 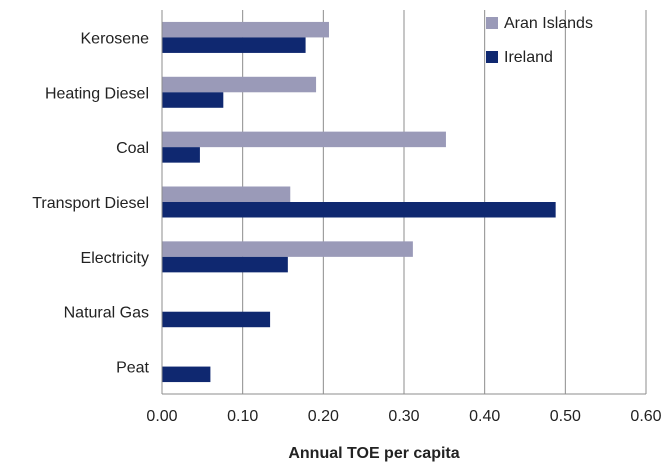 What do you see at coordinates (484, 416) in the screenshot?
I see `x-tick-label: 0.40` at bounding box center [484, 416].